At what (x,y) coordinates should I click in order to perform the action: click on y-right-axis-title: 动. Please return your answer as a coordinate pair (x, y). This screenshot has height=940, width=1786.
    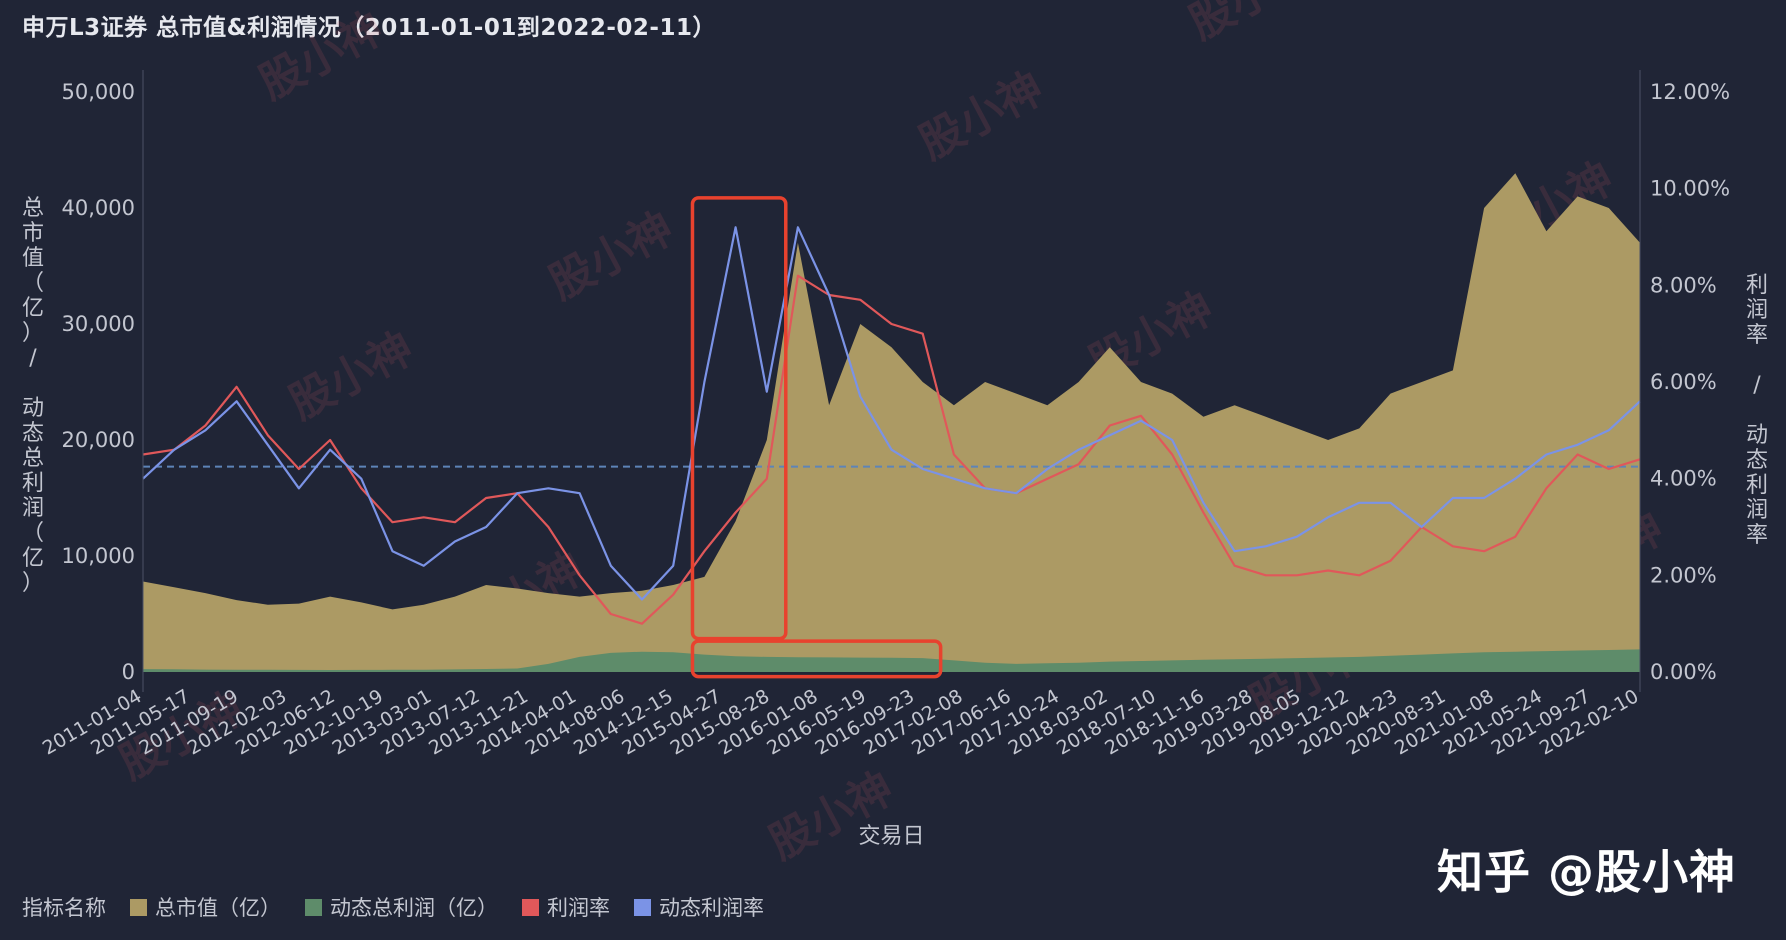
    Looking at the image, I should click on (1757, 435).